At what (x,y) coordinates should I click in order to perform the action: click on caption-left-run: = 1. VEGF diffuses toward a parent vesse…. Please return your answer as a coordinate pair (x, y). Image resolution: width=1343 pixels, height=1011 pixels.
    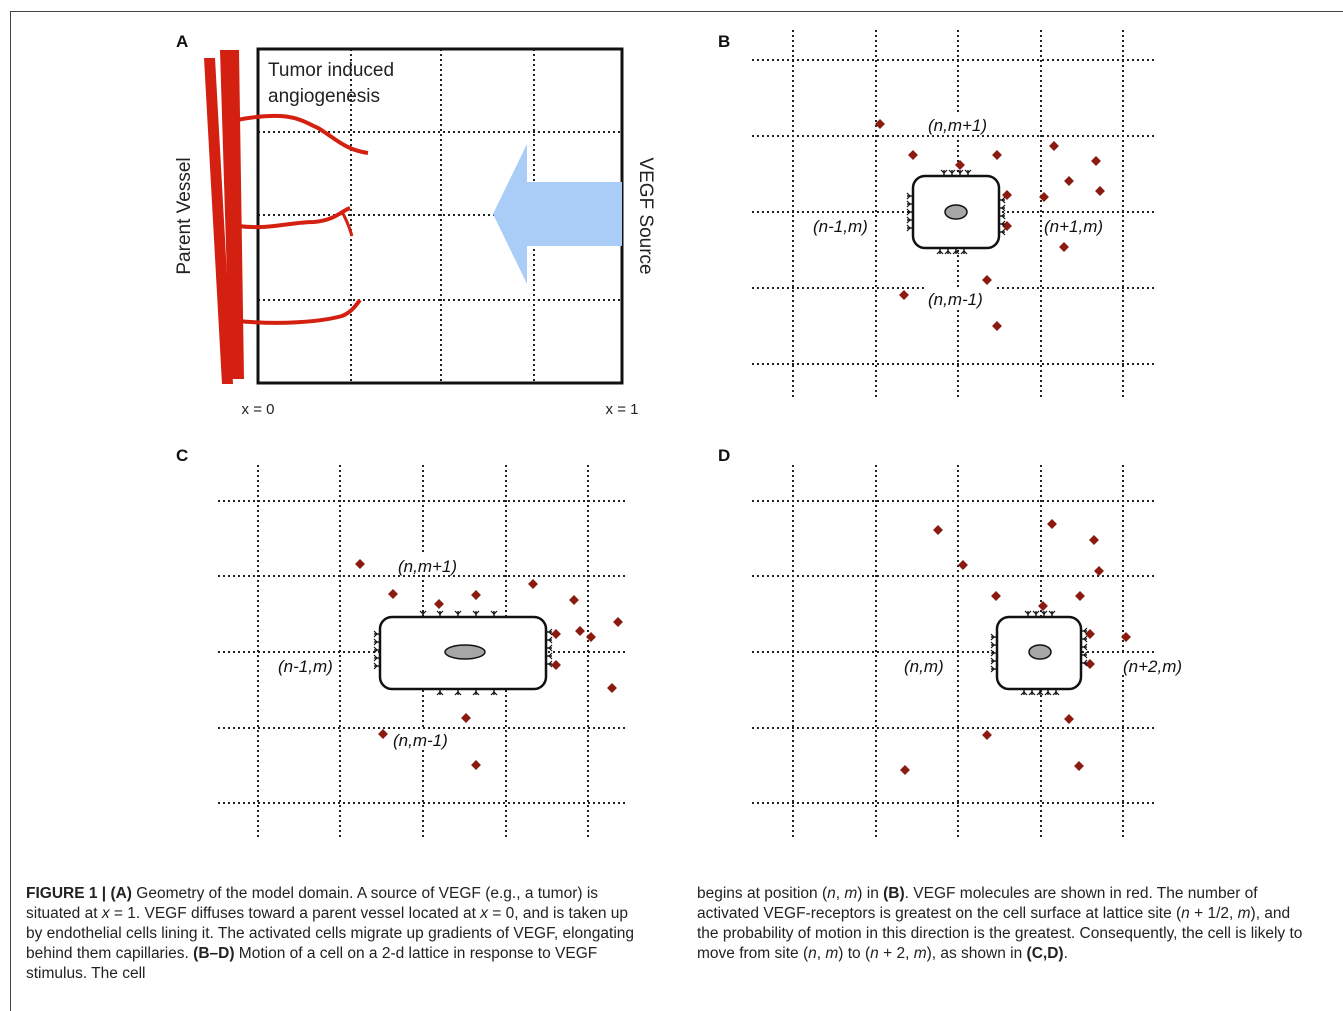
    Looking at the image, I should click on (295, 913).